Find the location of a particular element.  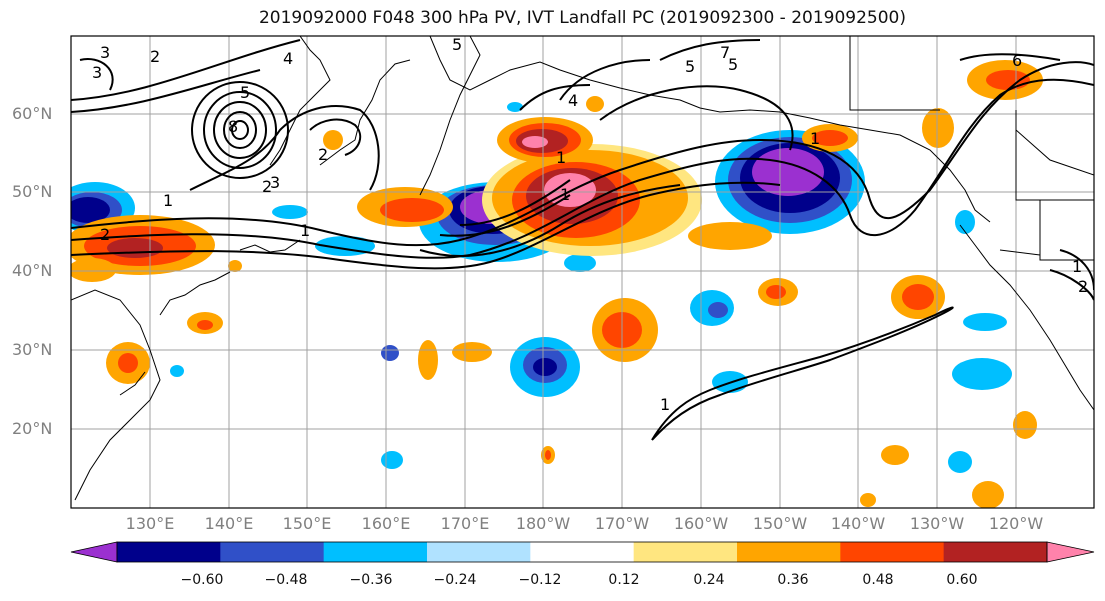

lon-label: 130°W is located at coordinates (937, 523).